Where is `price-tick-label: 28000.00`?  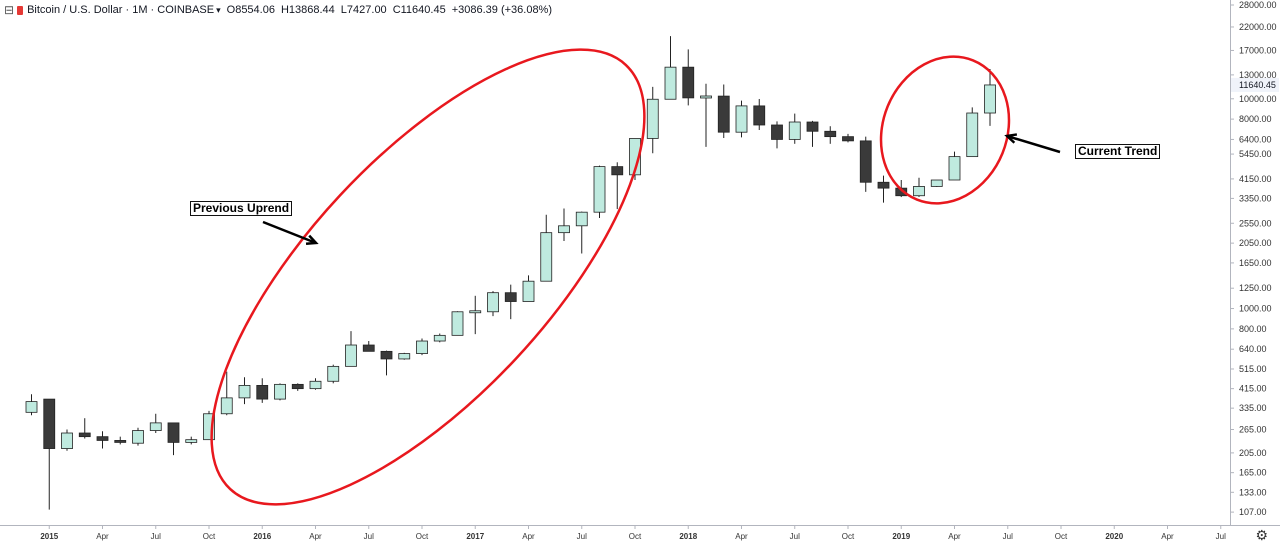
price-tick-label: 28000.00 is located at coordinates (1258, 5).